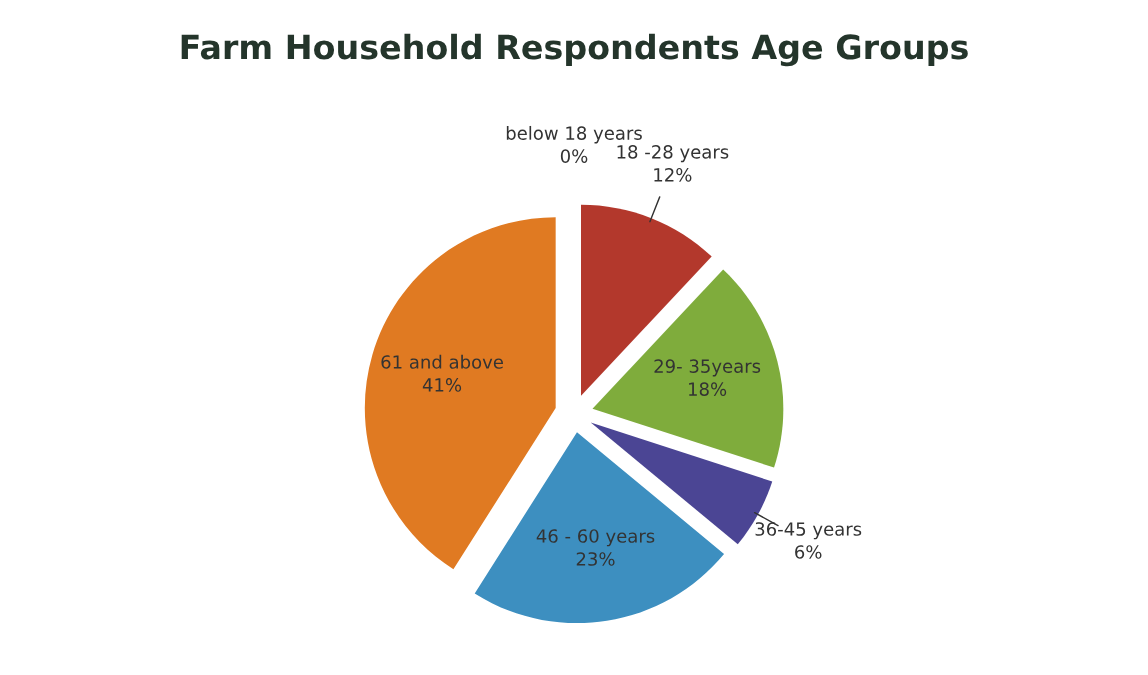 This screenshot has width=1148, height=675. What do you see at coordinates (707, 368) in the screenshot?
I see `slice-label: 29- 35years` at bounding box center [707, 368].